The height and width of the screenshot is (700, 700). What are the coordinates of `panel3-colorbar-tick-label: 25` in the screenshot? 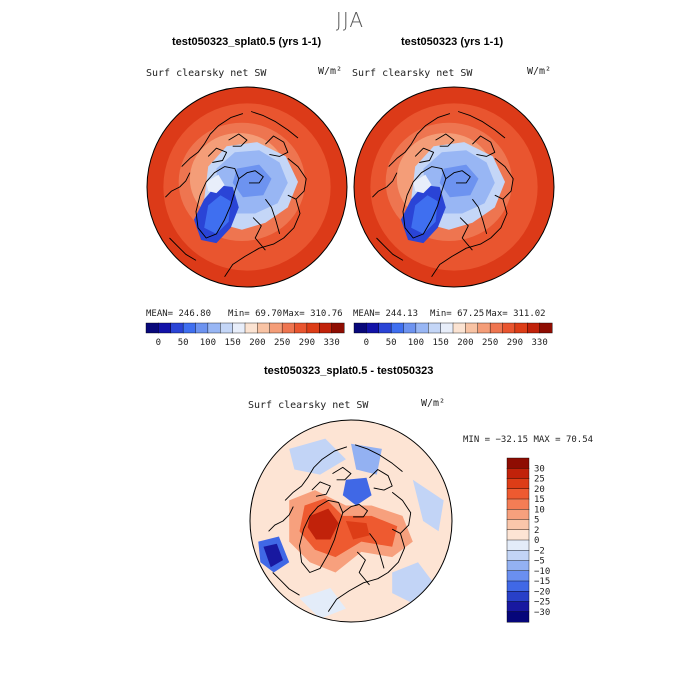 It's located at (539, 480).